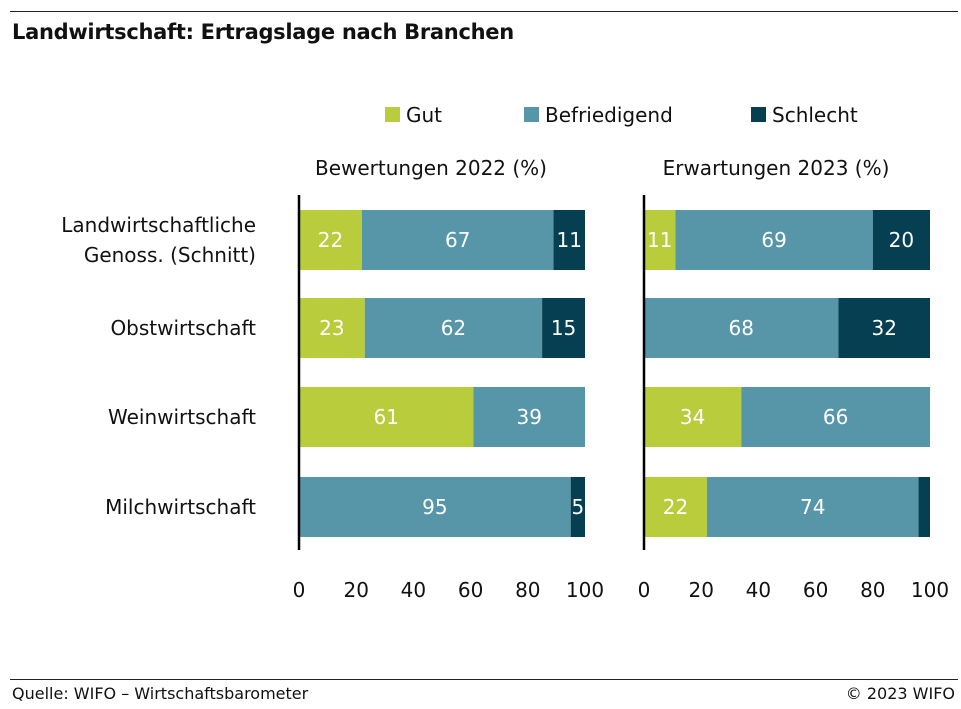 The width and height of the screenshot is (961, 709). I want to click on legend-swatch-befriedigend, so click(531, 114).